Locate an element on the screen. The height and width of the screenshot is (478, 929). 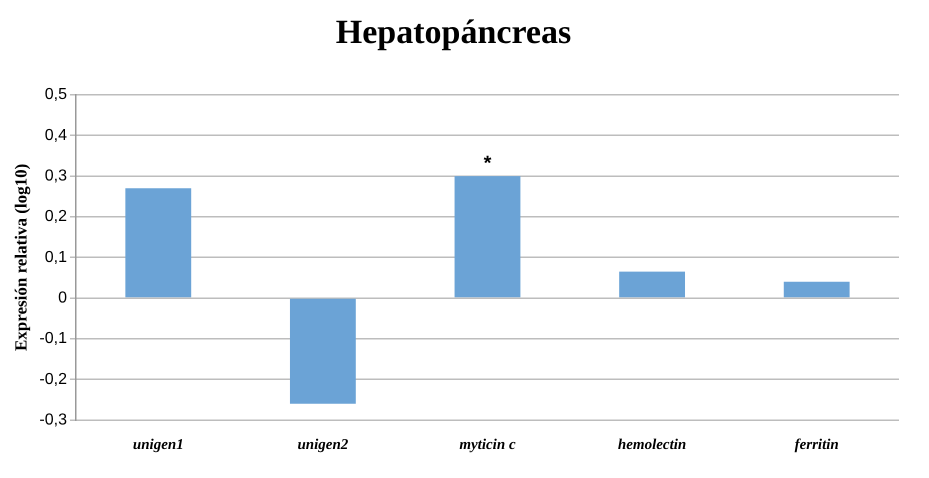
annotation: * is located at coordinates (488, 163).